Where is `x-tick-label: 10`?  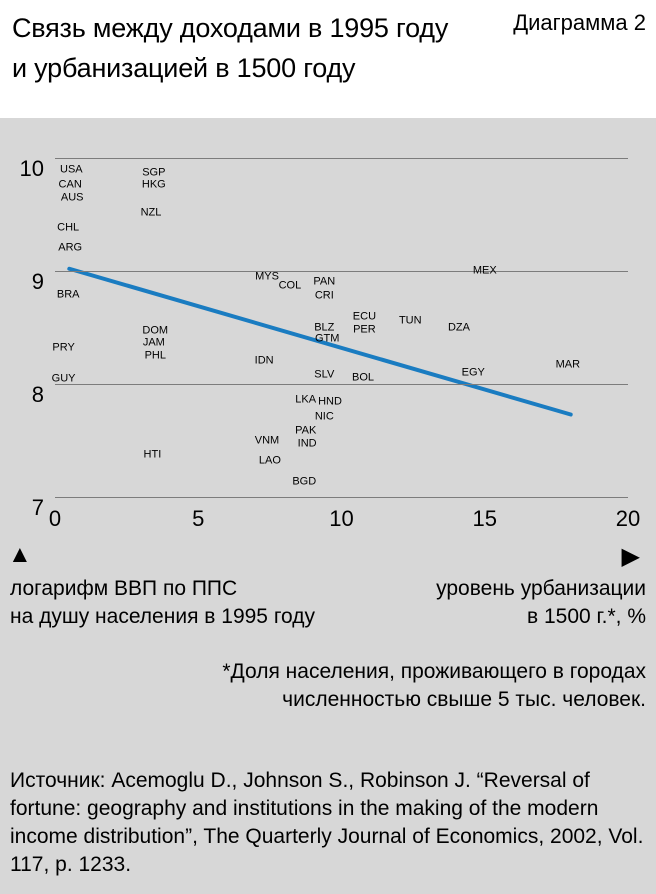
x-tick-label: 10 is located at coordinates (341, 518).